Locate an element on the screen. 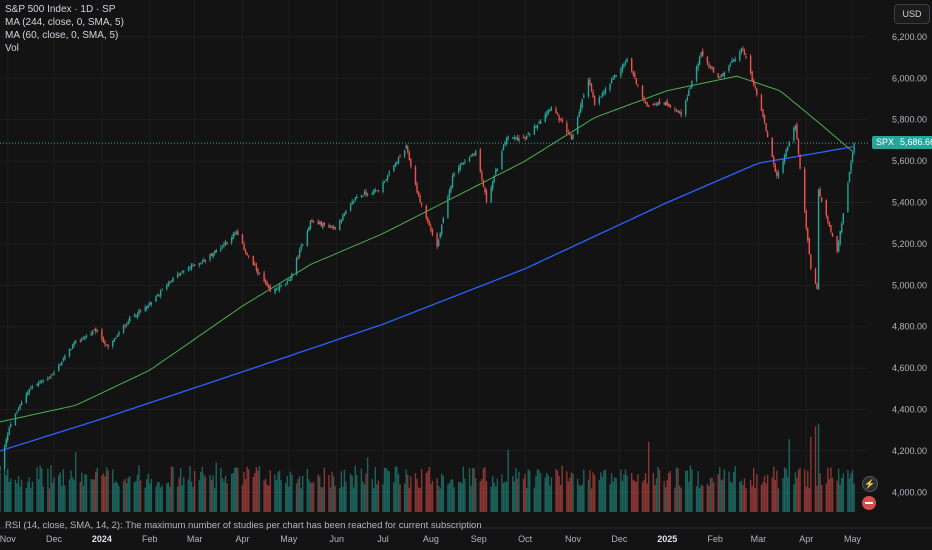  price-tick-label: 4,200.00 is located at coordinates (909, 451).